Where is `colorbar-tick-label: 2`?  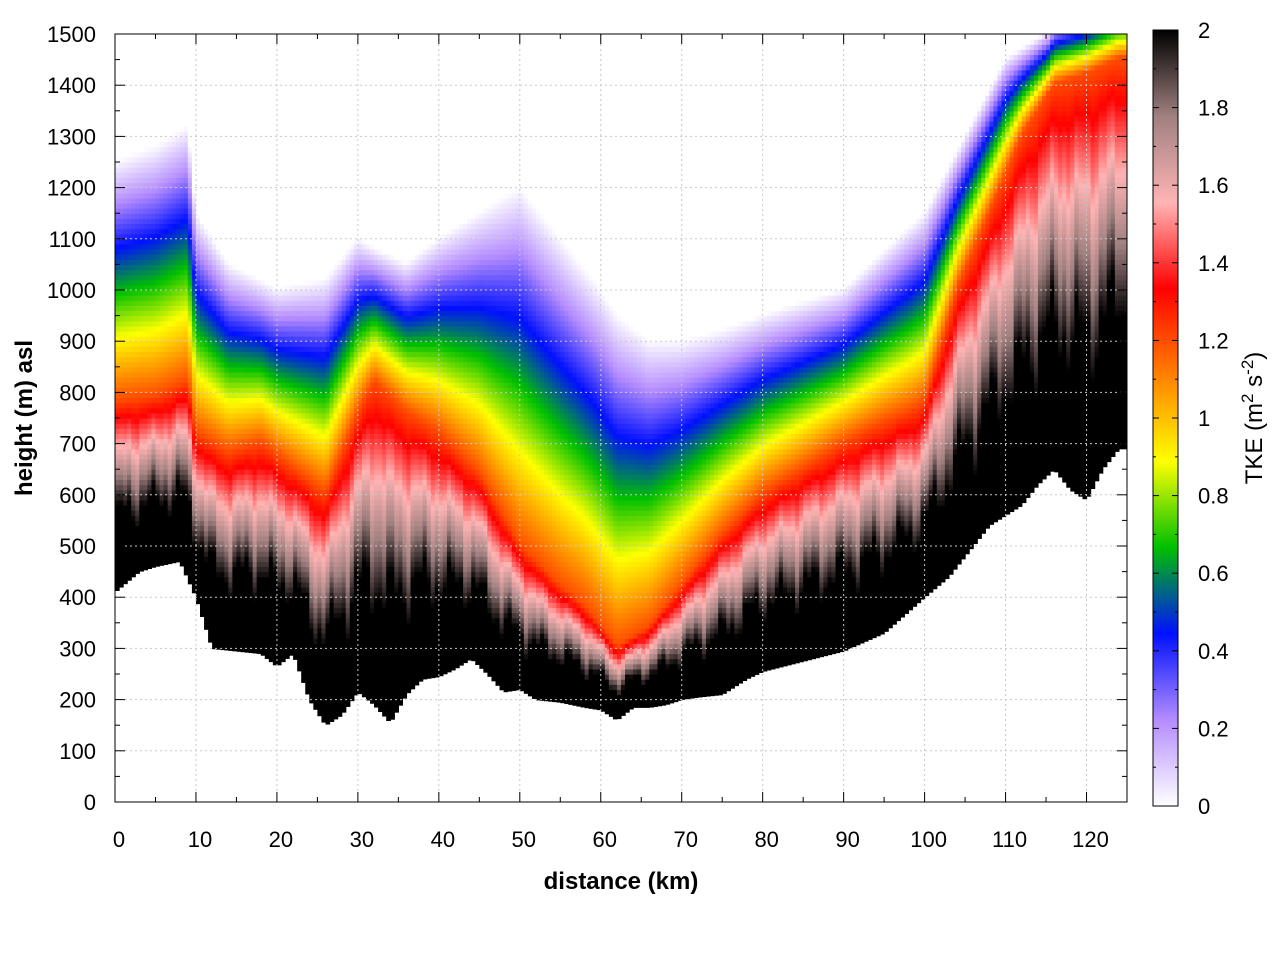 colorbar-tick-label: 2 is located at coordinates (1204, 30).